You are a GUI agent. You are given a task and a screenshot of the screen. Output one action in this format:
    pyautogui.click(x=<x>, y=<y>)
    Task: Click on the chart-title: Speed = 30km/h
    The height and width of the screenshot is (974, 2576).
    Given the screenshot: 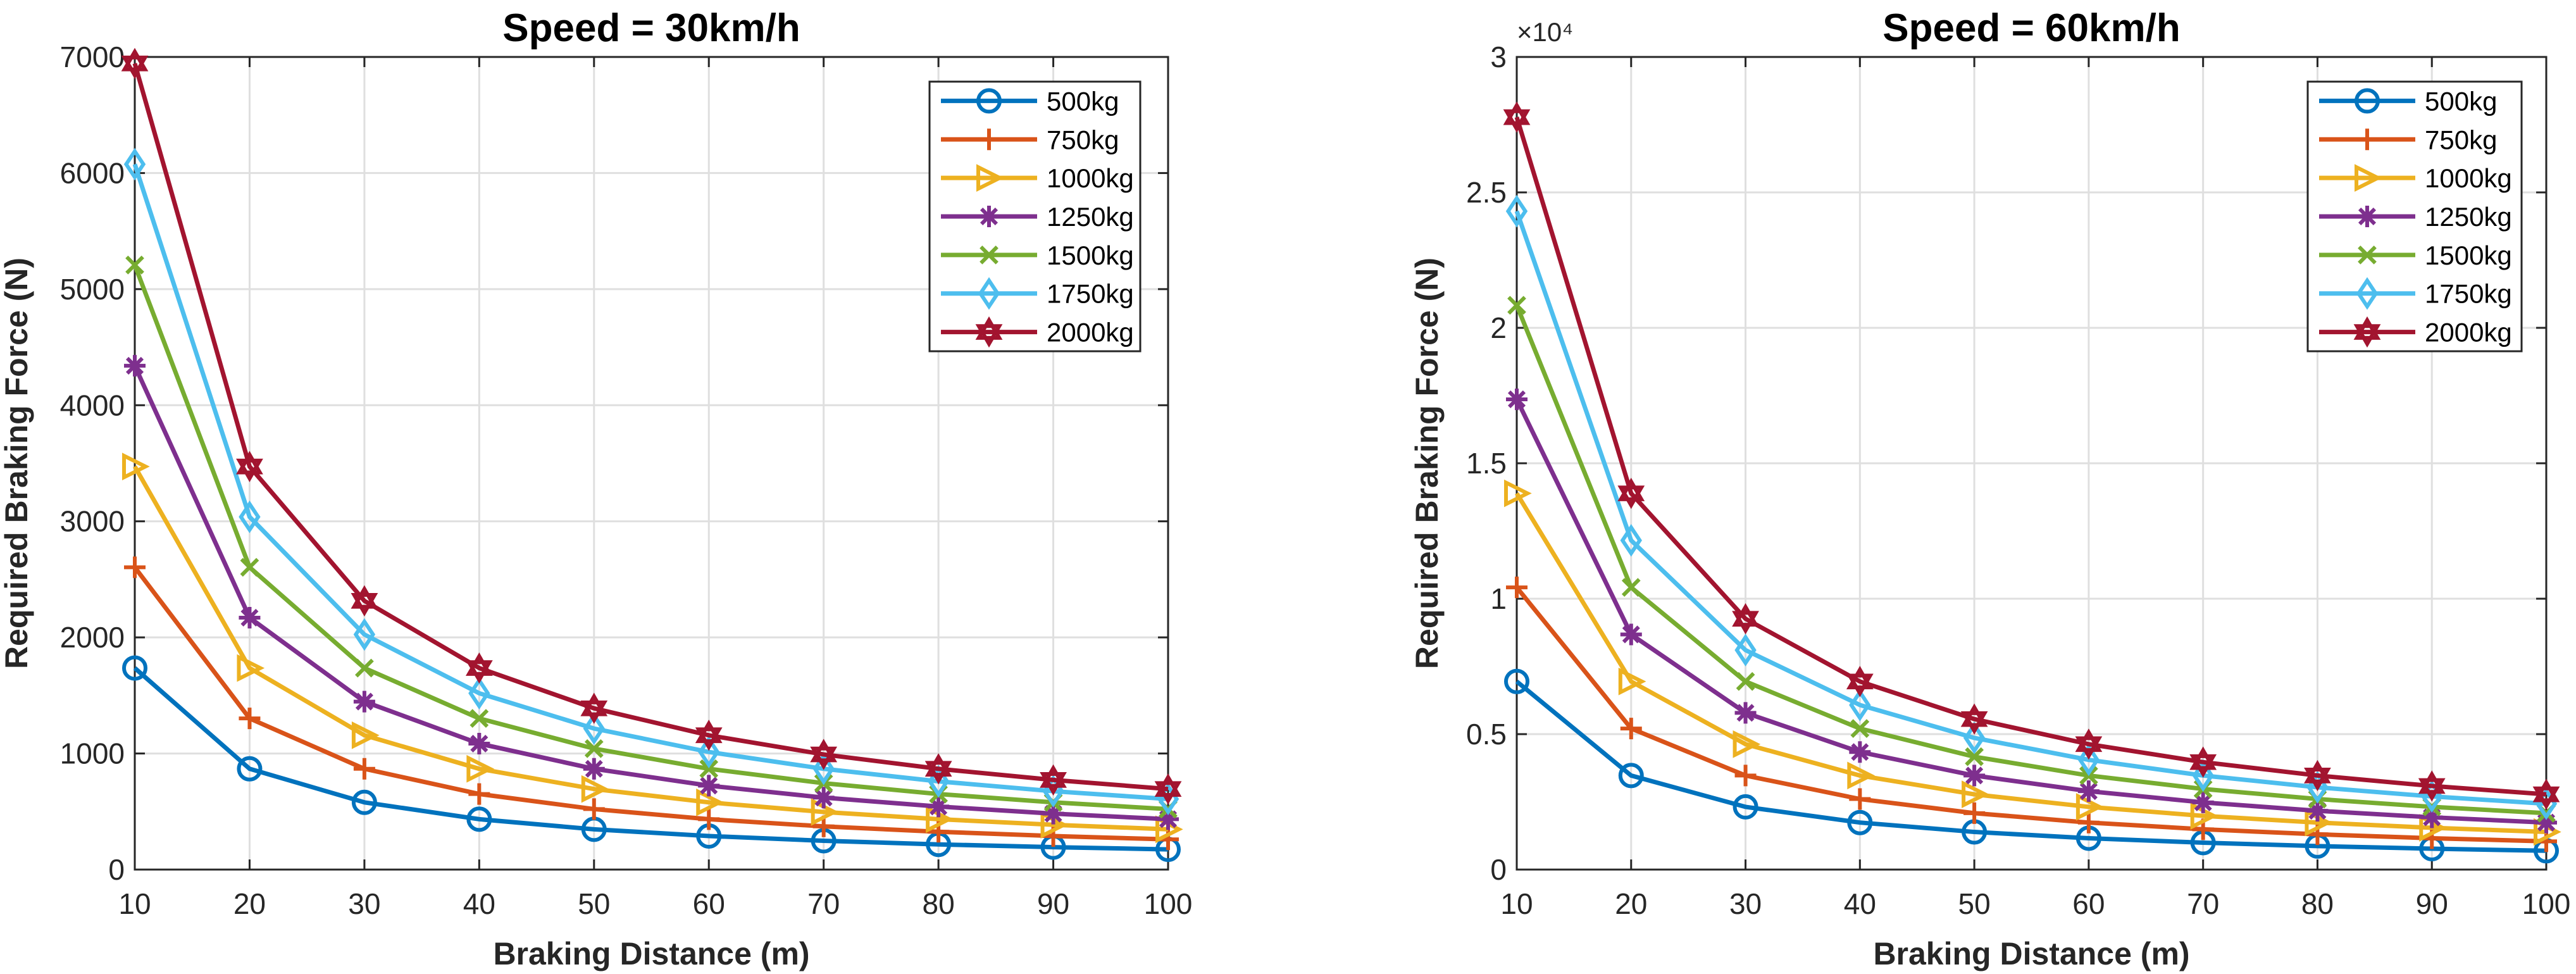 What is the action you would take?
    pyautogui.click(x=651, y=28)
    